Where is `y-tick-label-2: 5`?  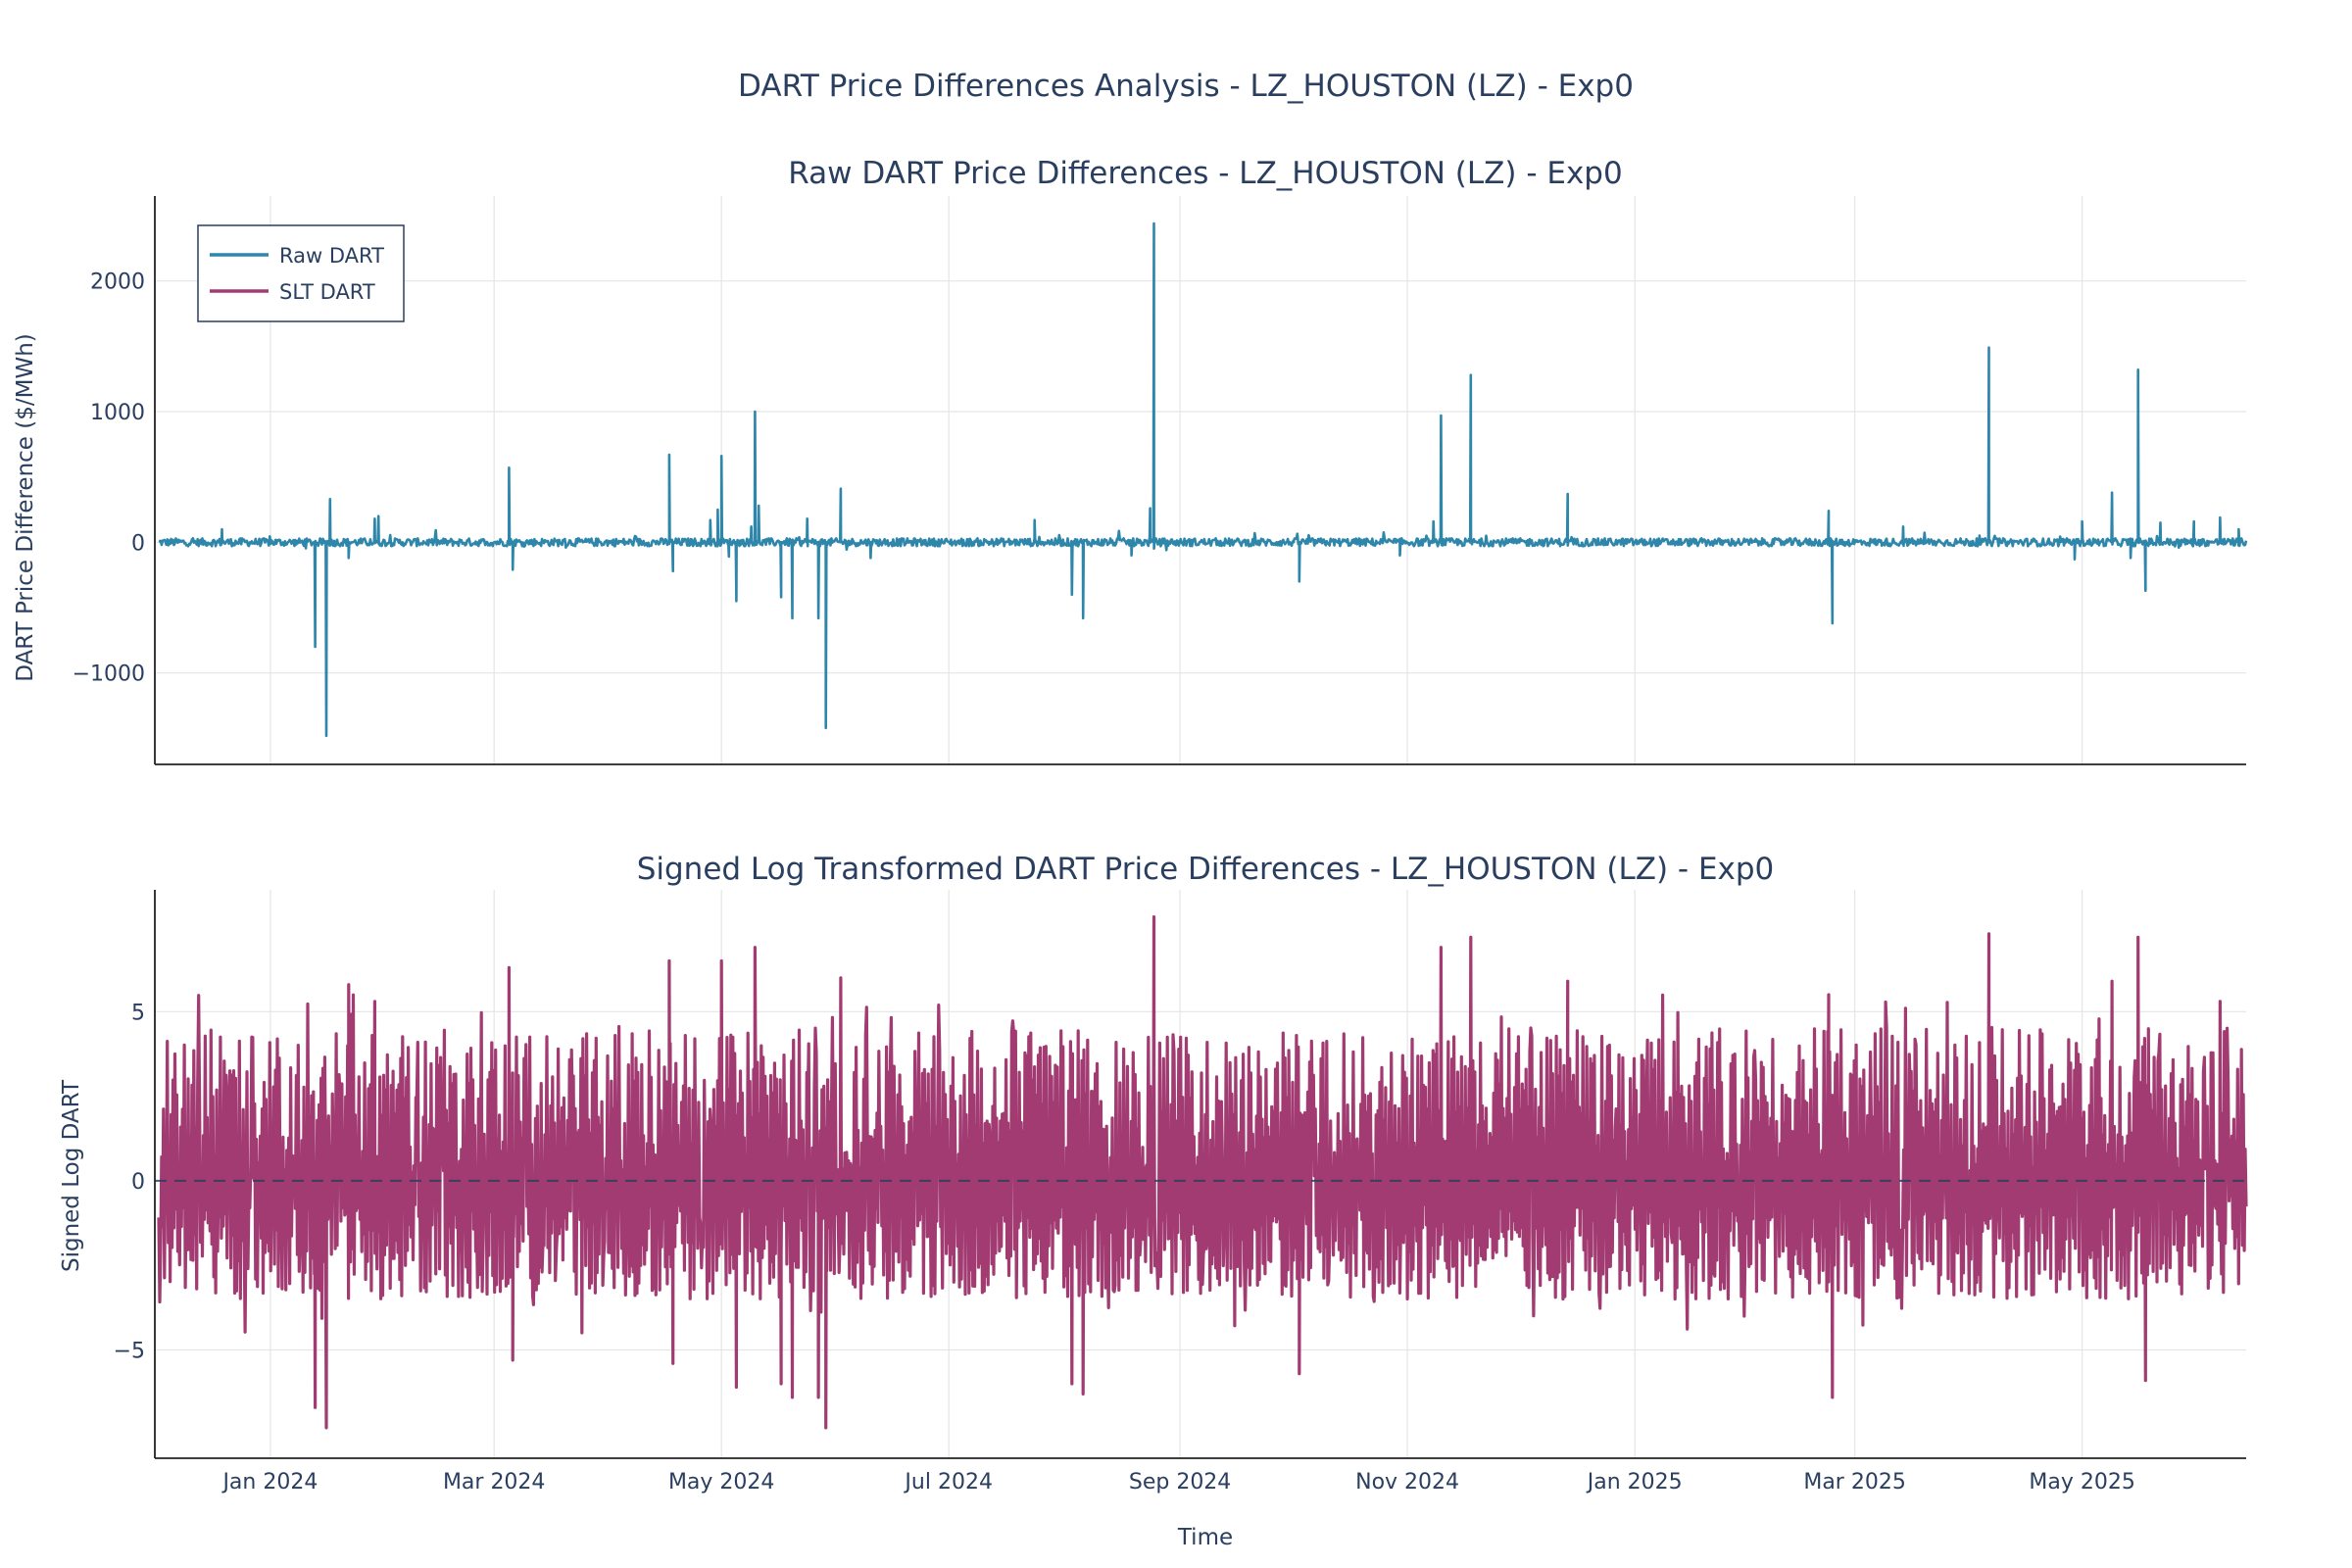
y-tick-label-2: 5 is located at coordinates (138, 1013).